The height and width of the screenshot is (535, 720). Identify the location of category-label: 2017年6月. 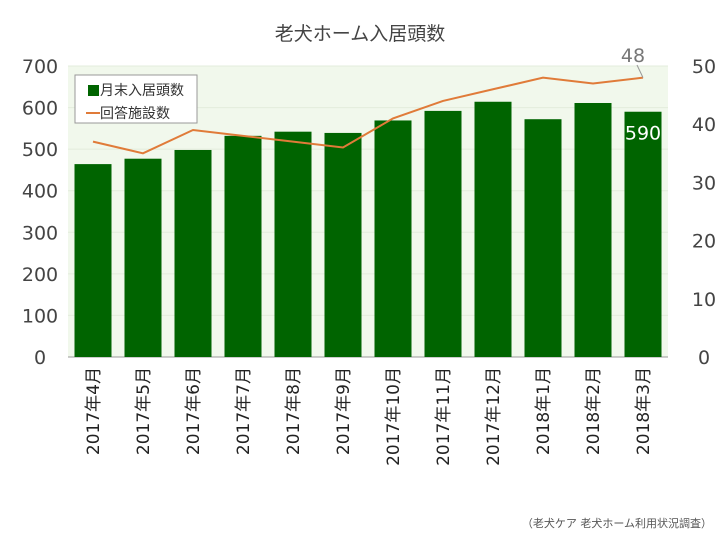
(194, 411).